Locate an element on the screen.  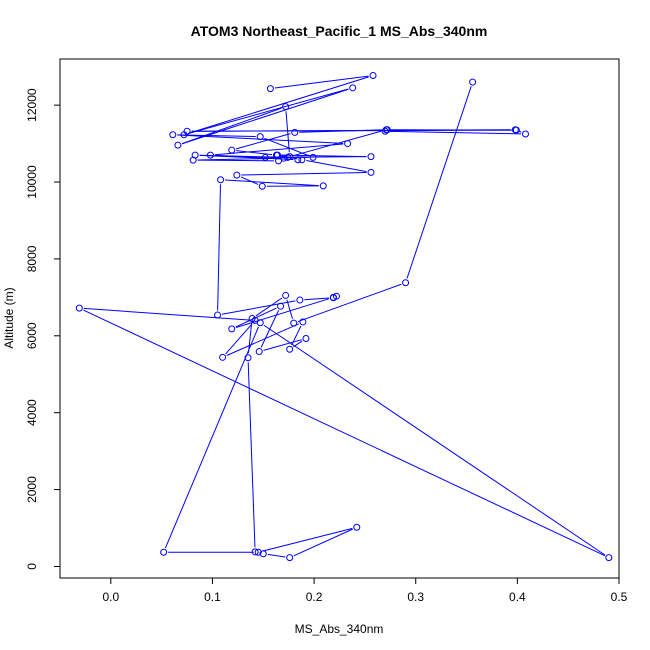
x-tick-label: 0.0 is located at coordinates (110, 597).